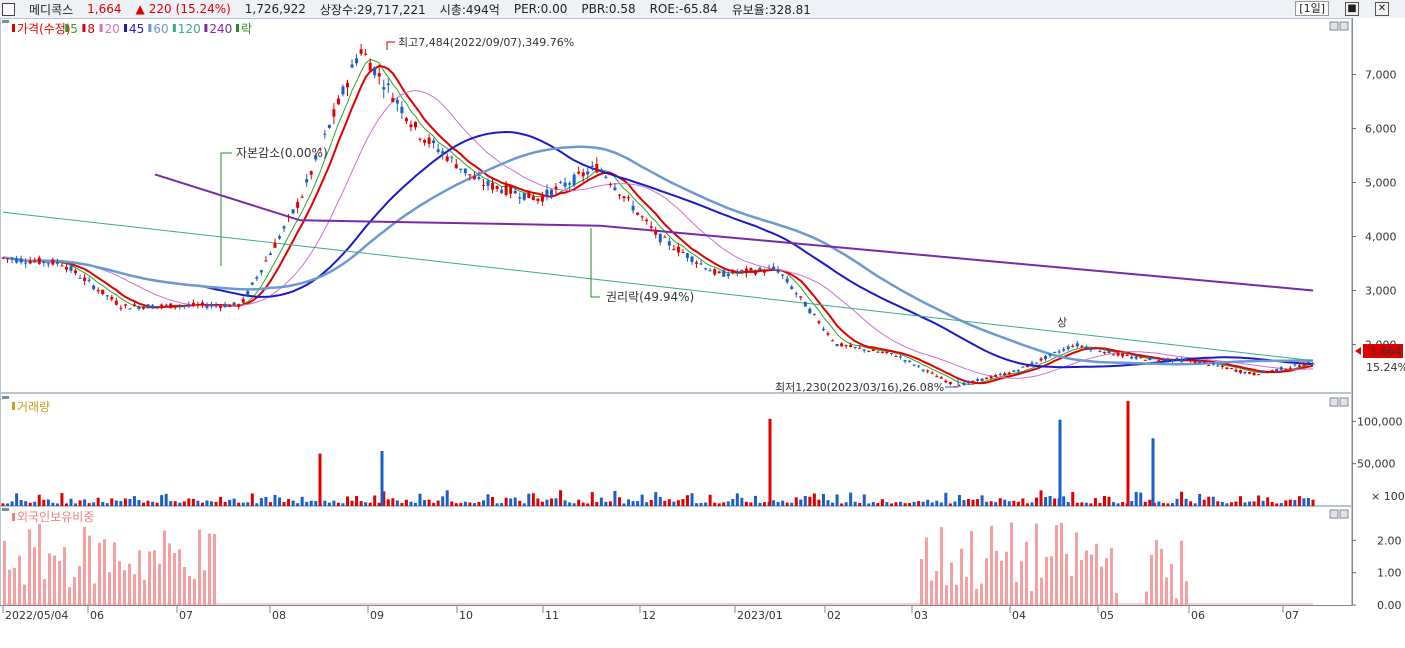  What do you see at coordinates (36, 615) in the screenshot?
I see `x-tick-label: 2022/05/04` at bounding box center [36, 615].